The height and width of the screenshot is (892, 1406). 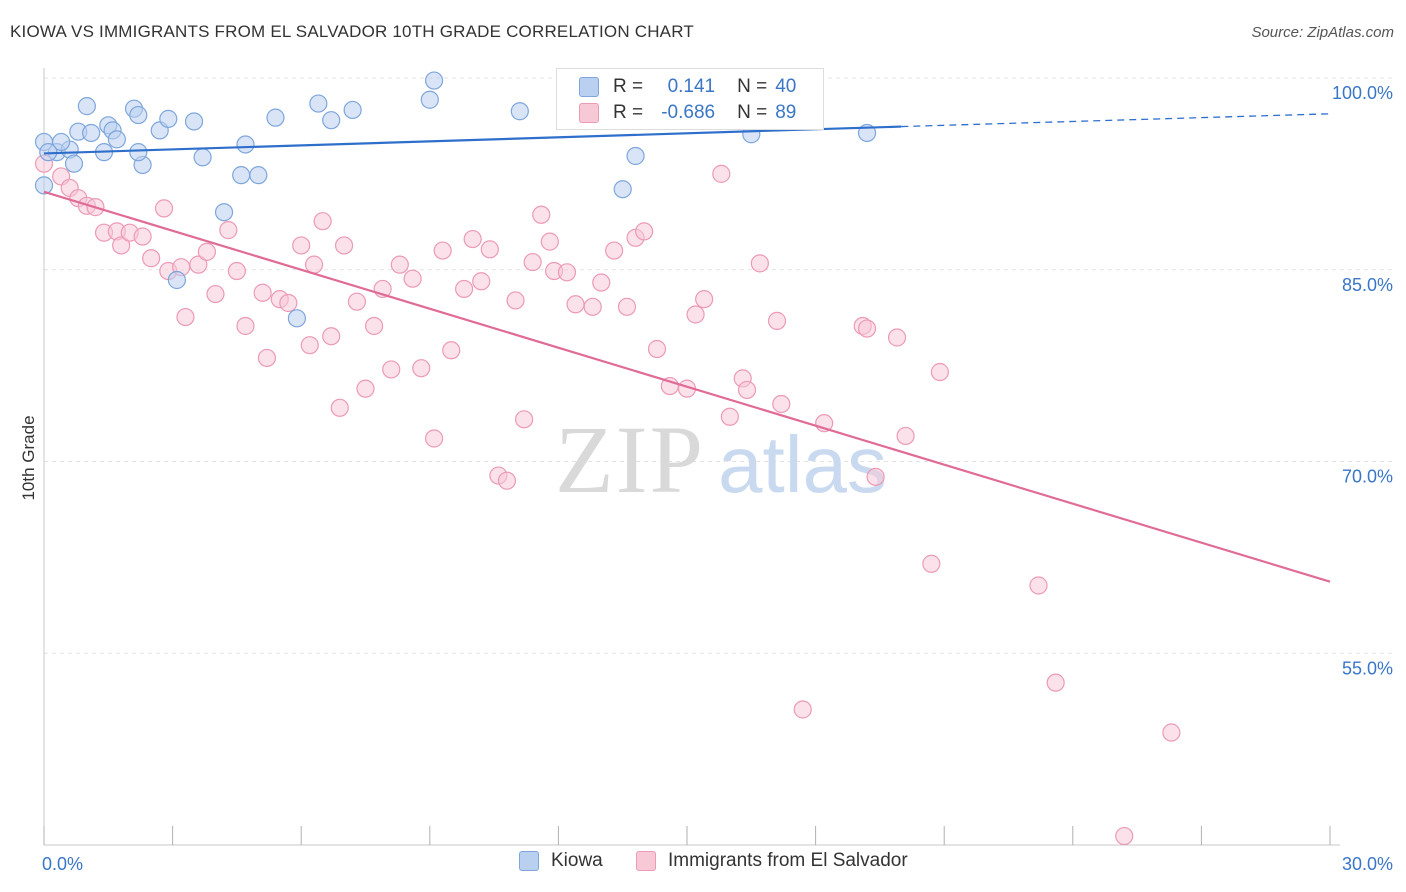 What do you see at coordinates (1362, 93) in the screenshot?
I see `y-tick-label: 100.0%` at bounding box center [1362, 93].